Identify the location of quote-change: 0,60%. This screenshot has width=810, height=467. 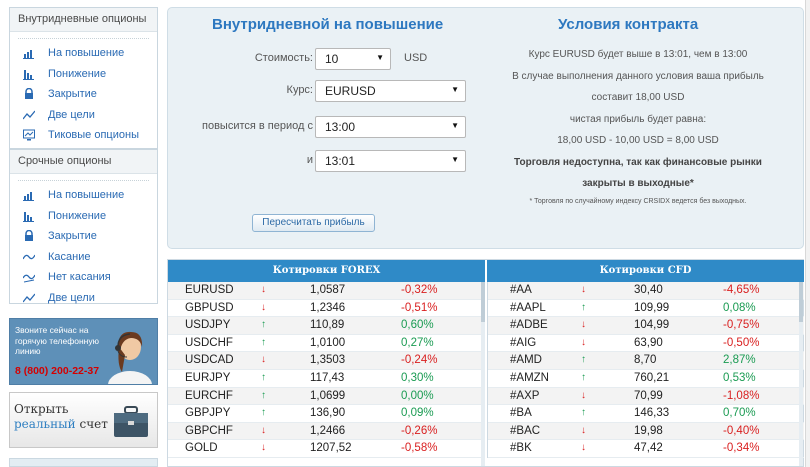
(417, 325).